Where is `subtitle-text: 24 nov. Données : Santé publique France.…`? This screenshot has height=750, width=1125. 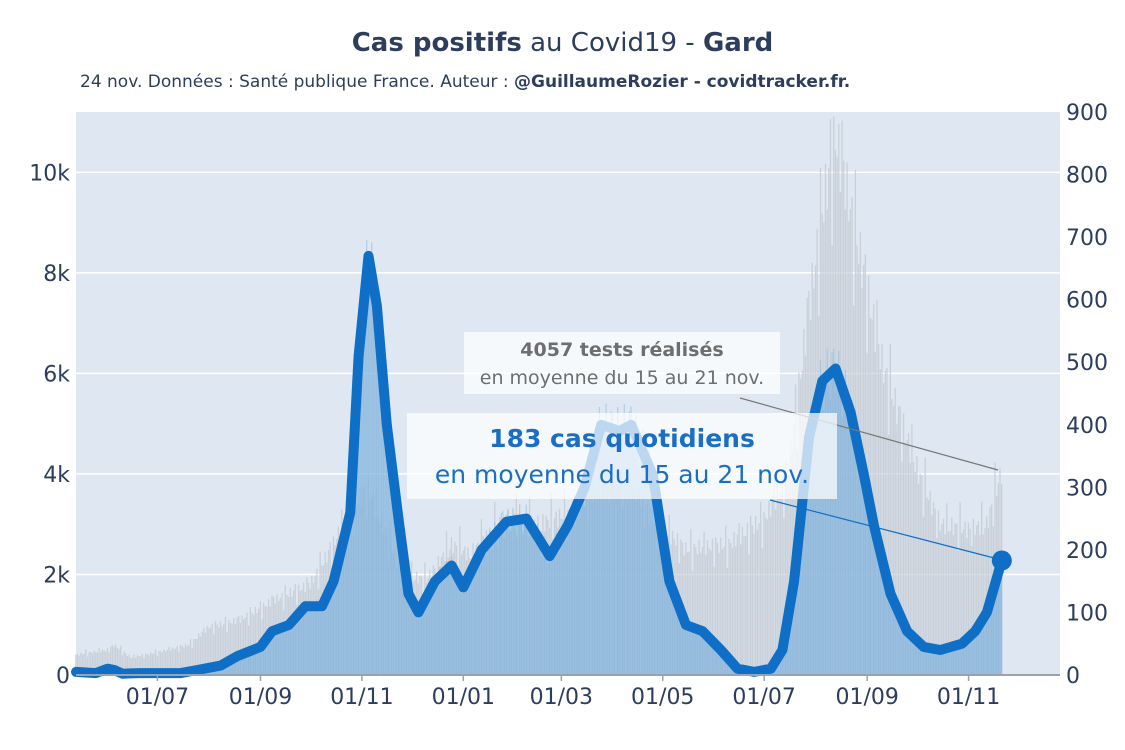
subtitle-text: 24 nov. Données : Santé publique France.… is located at coordinates (297, 82).